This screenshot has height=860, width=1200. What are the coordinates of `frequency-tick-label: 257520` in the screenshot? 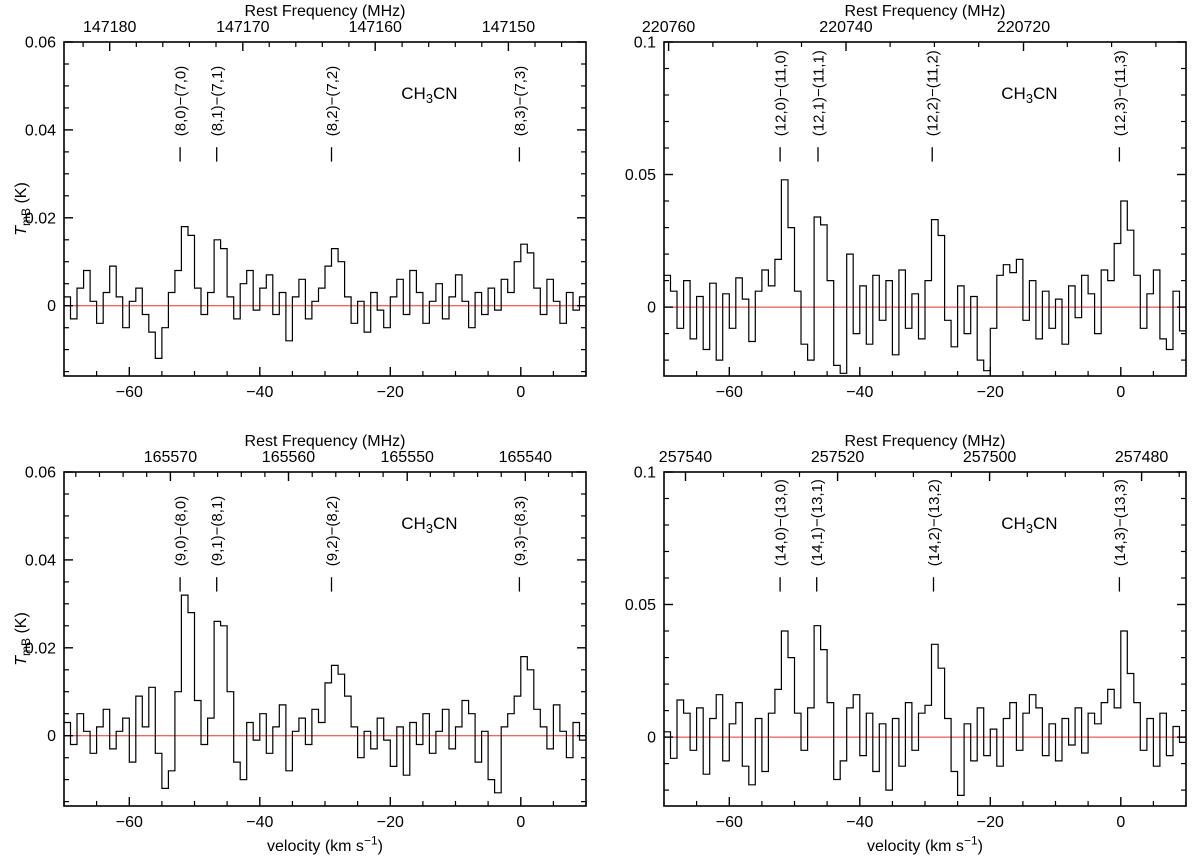 It's located at (837, 457).